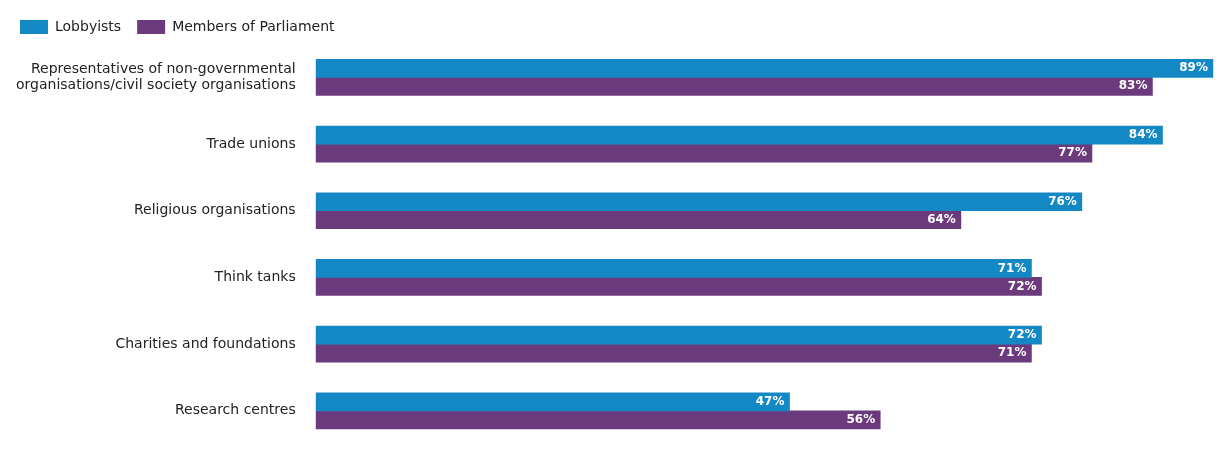  I want to click on legend-label: Lobbyists, so click(88, 25).